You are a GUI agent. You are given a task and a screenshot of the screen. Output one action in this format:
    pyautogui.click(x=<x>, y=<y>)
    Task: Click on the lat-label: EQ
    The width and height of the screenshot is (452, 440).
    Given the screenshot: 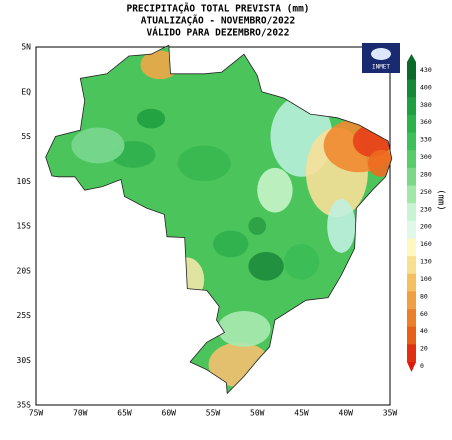 What is the action you would take?
    pyautogui.click(x=26, y=91)
    